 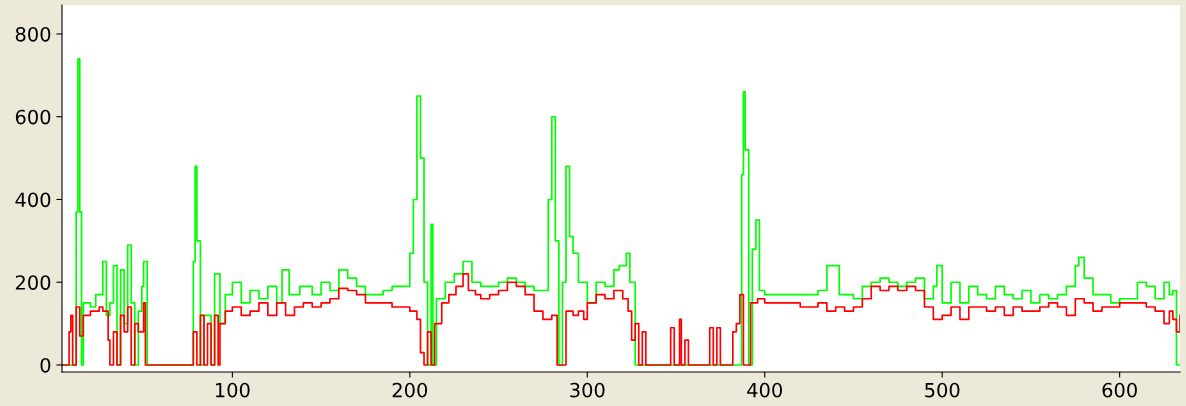 I want to click on y-tick-label: 400, so click(x=33, y=200).